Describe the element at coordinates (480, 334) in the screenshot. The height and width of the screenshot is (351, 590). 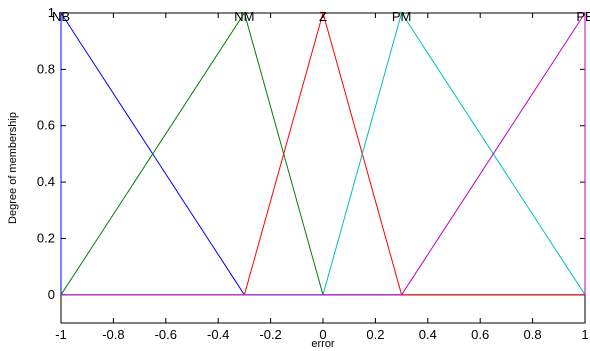
I see `x-tick-label: 0.6` at that location.